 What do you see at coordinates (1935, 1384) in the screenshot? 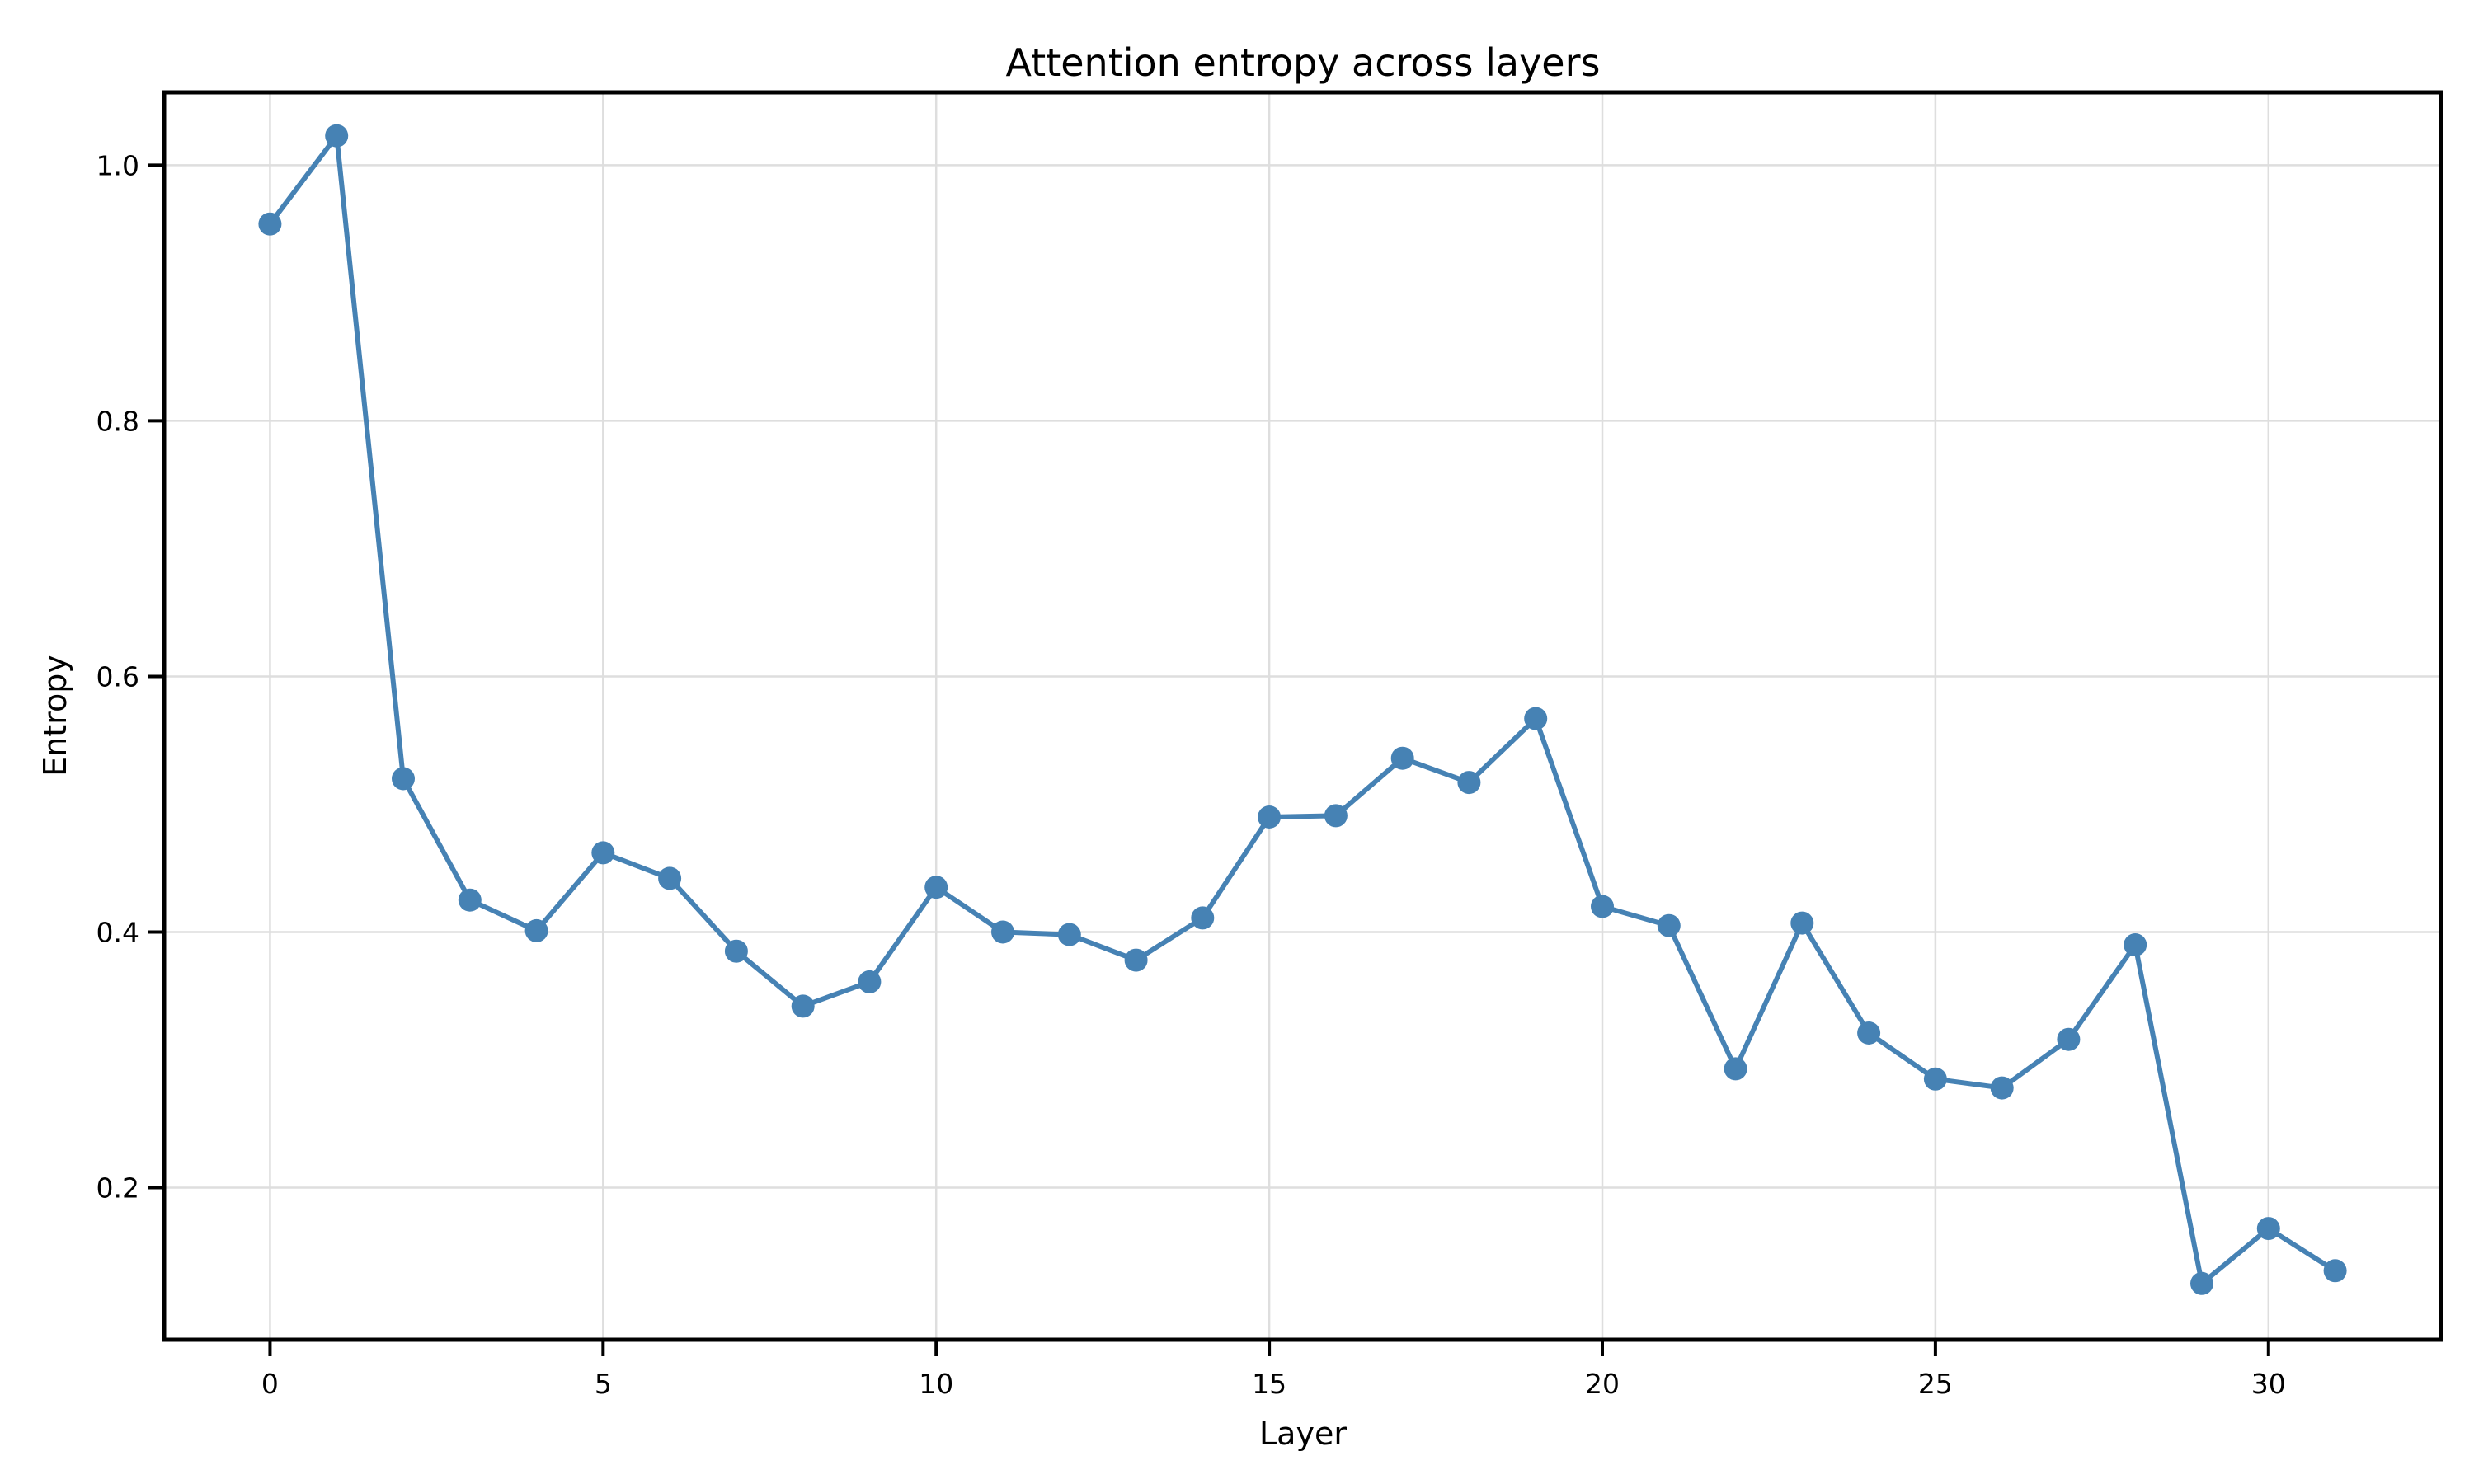
I see `x-tick-label: 25` at bounding box center [1935, 1384].